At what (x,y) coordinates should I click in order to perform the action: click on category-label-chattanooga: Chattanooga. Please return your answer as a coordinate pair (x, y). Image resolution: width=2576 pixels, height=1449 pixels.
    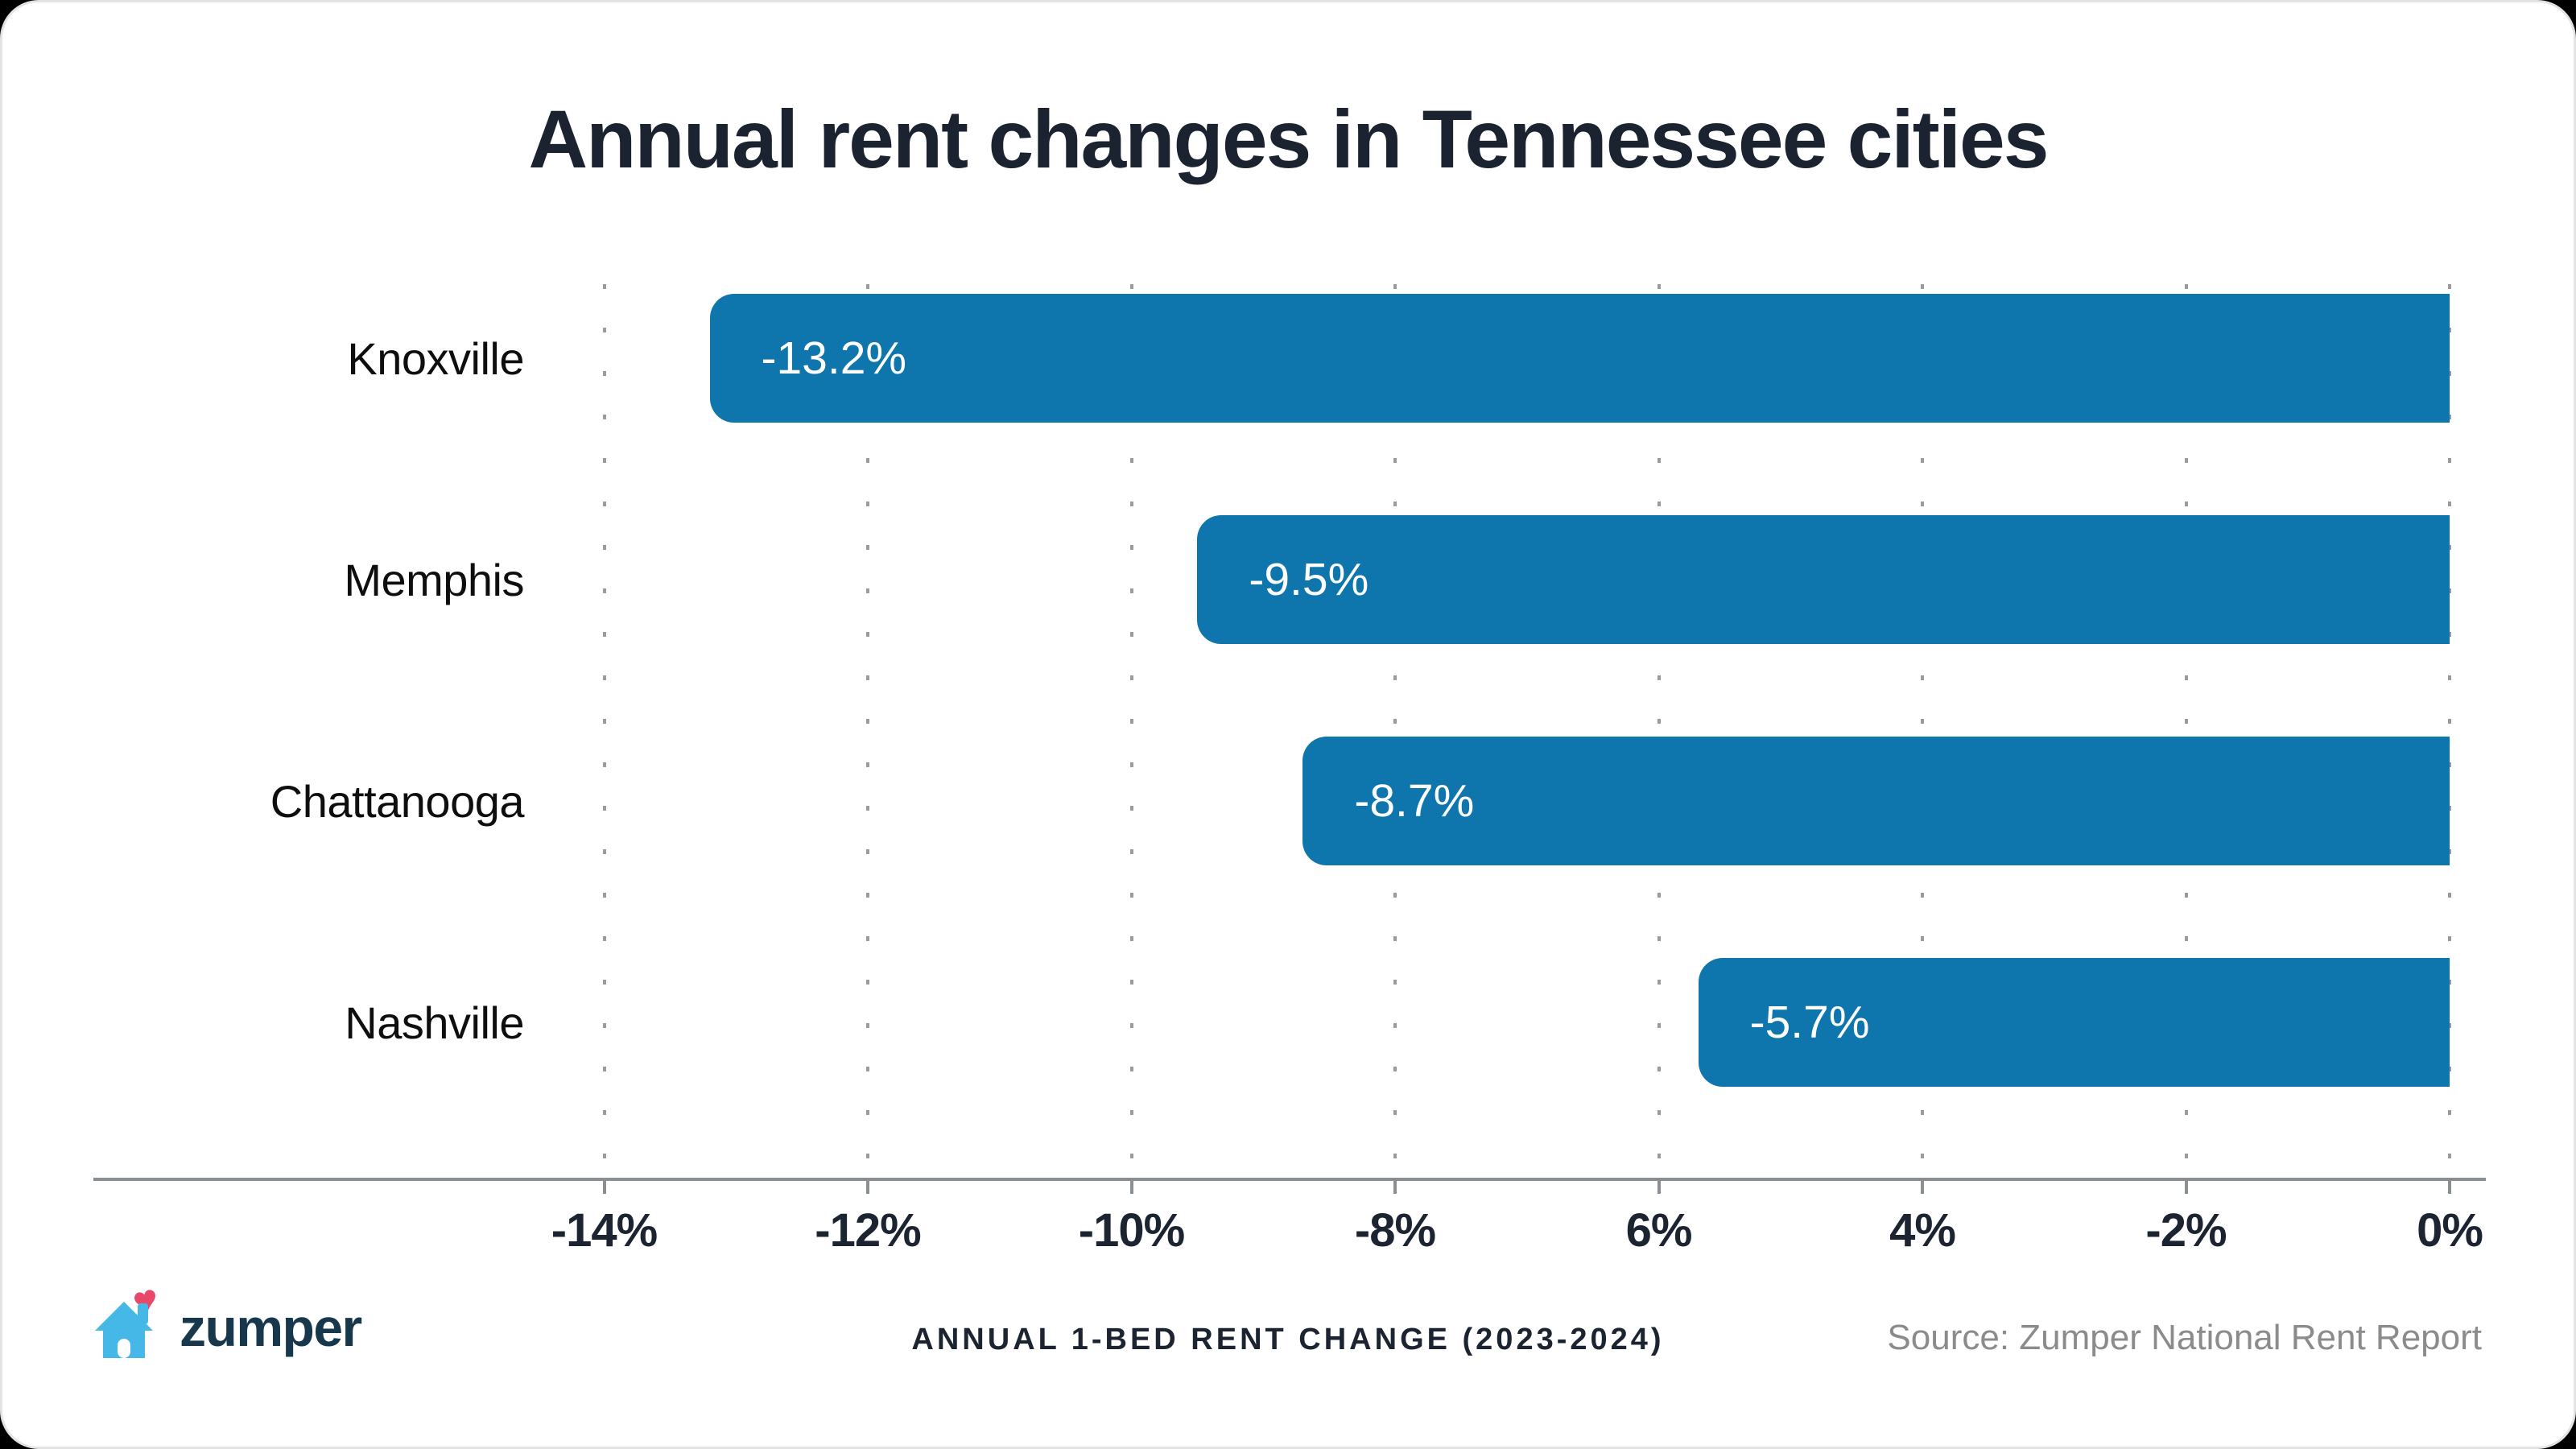
    Looking at the image, I should click on (397, 801).